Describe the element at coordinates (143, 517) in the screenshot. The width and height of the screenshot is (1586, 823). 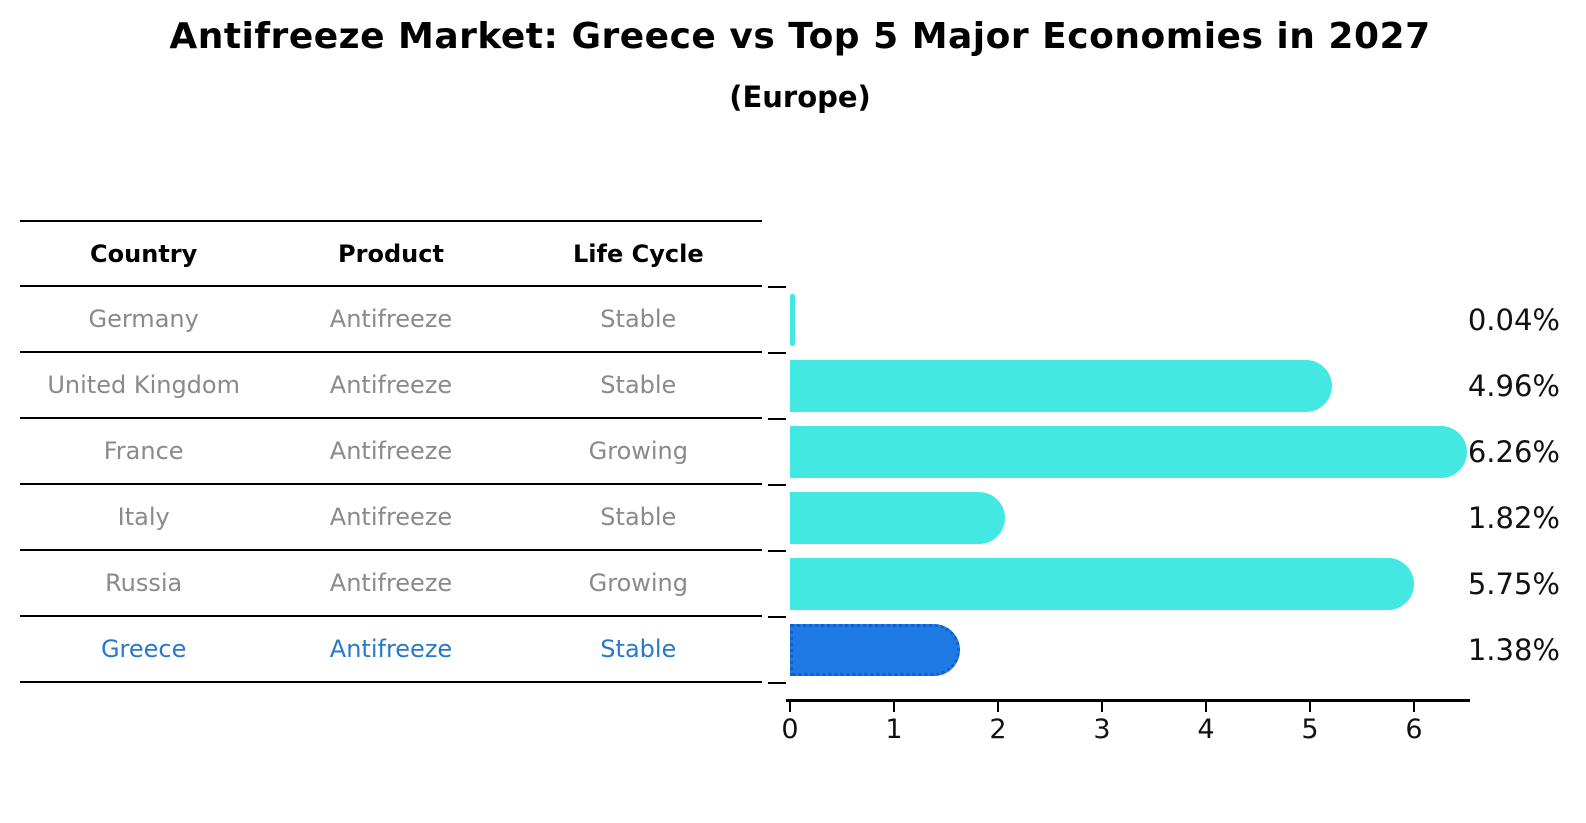
I see `table-cell-country: Italy` at that location.